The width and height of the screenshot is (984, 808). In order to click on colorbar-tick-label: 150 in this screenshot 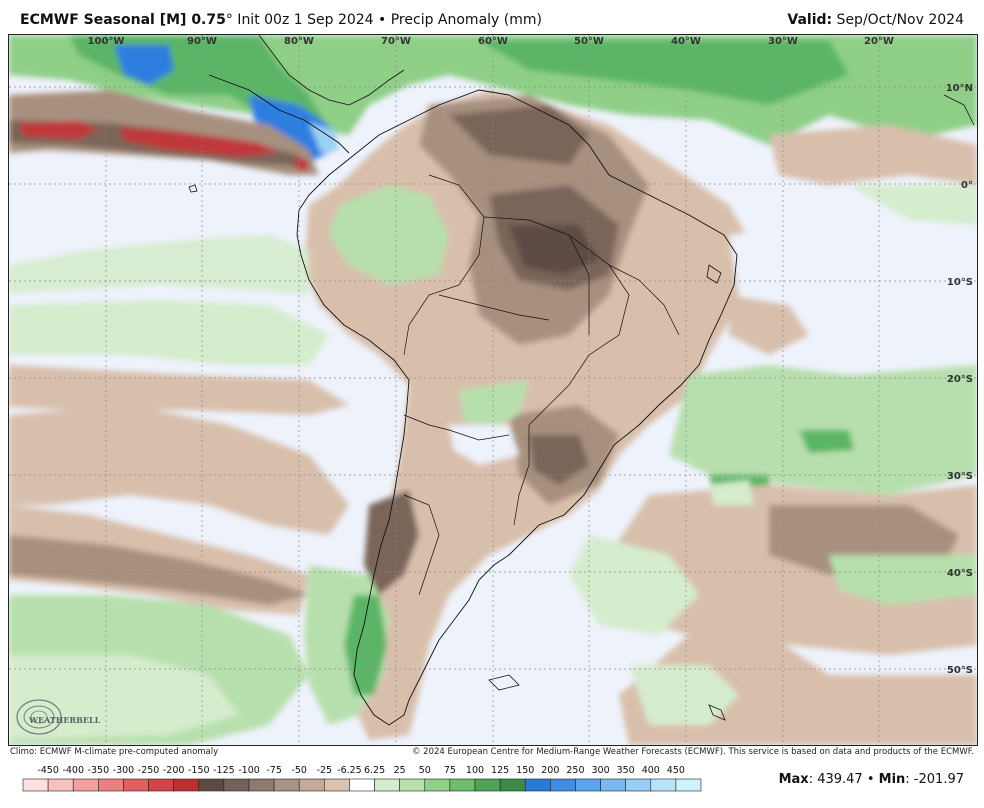, I will do `click(525, 770)`.